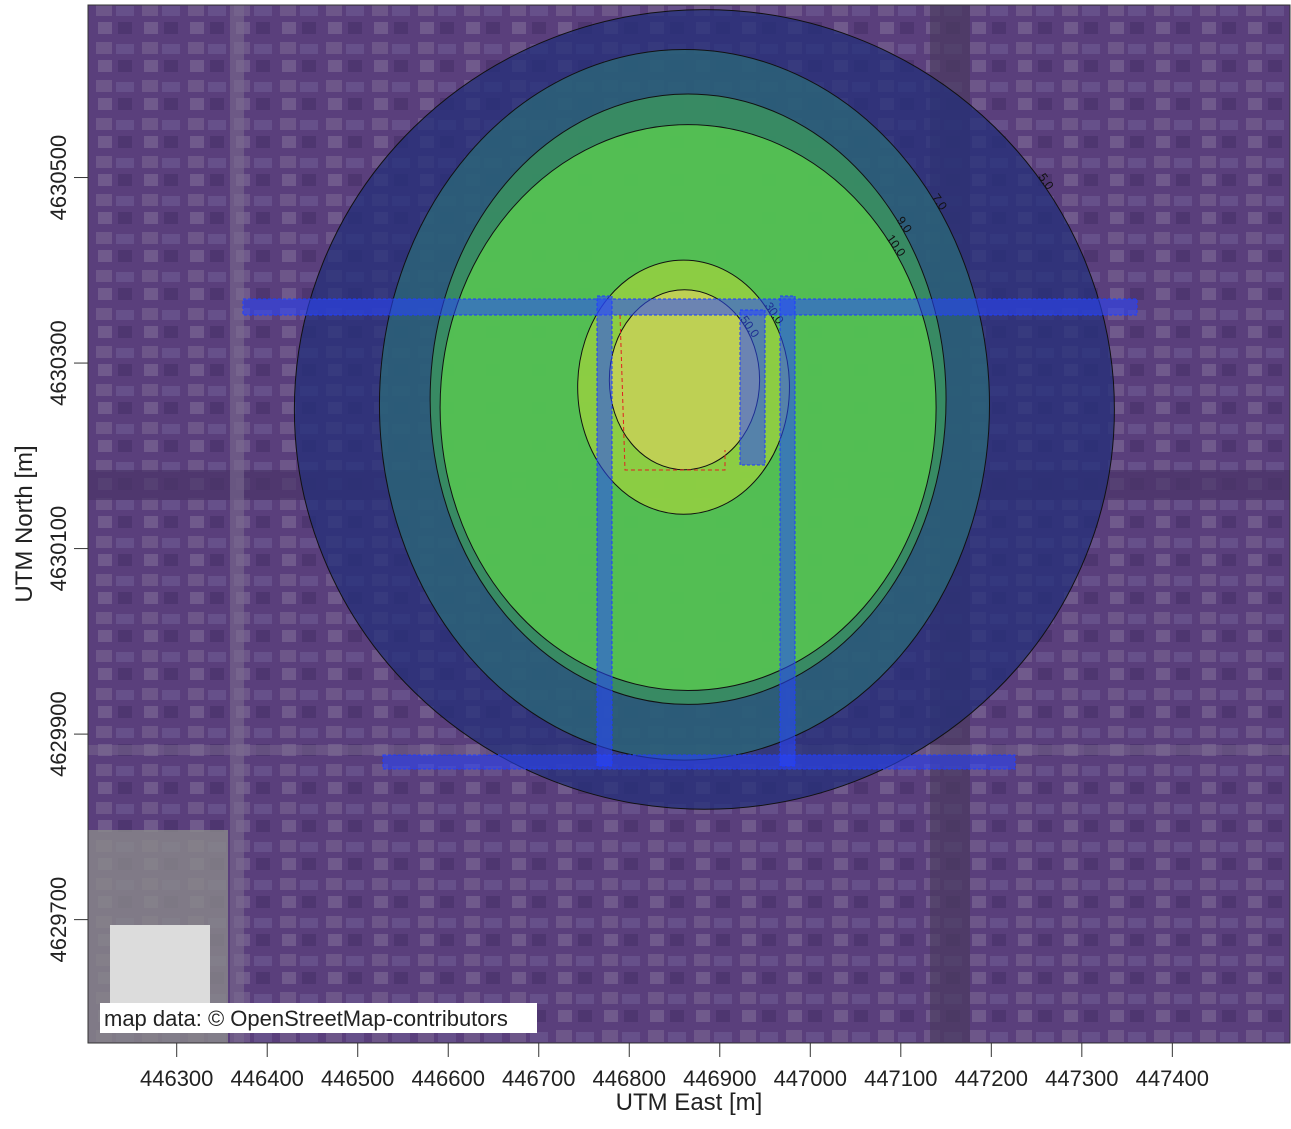 The image size is (1291, 1129). What do you see at coordinates (1172, 1078) in the screenshot?
I see `x-tick-label: 447400` at bounding box center [1172, 1078].